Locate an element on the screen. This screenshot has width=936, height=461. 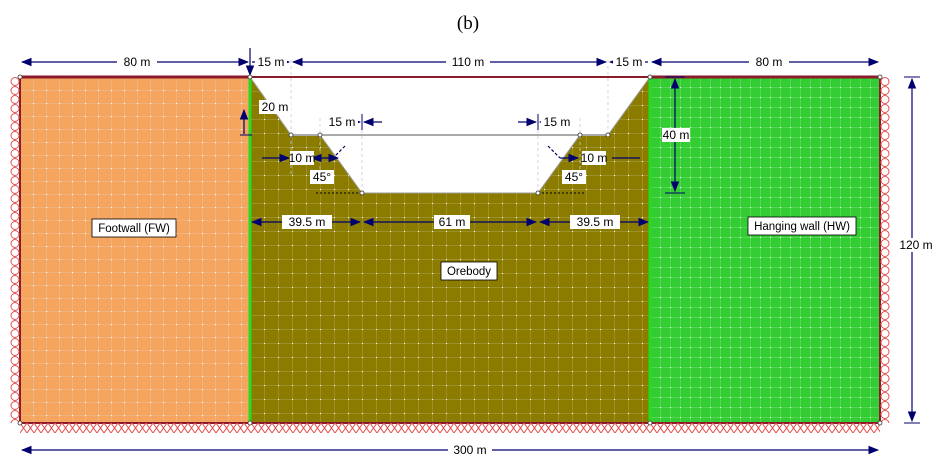
dim-right-base: 39.5 m is located at coordinates (595, 222).